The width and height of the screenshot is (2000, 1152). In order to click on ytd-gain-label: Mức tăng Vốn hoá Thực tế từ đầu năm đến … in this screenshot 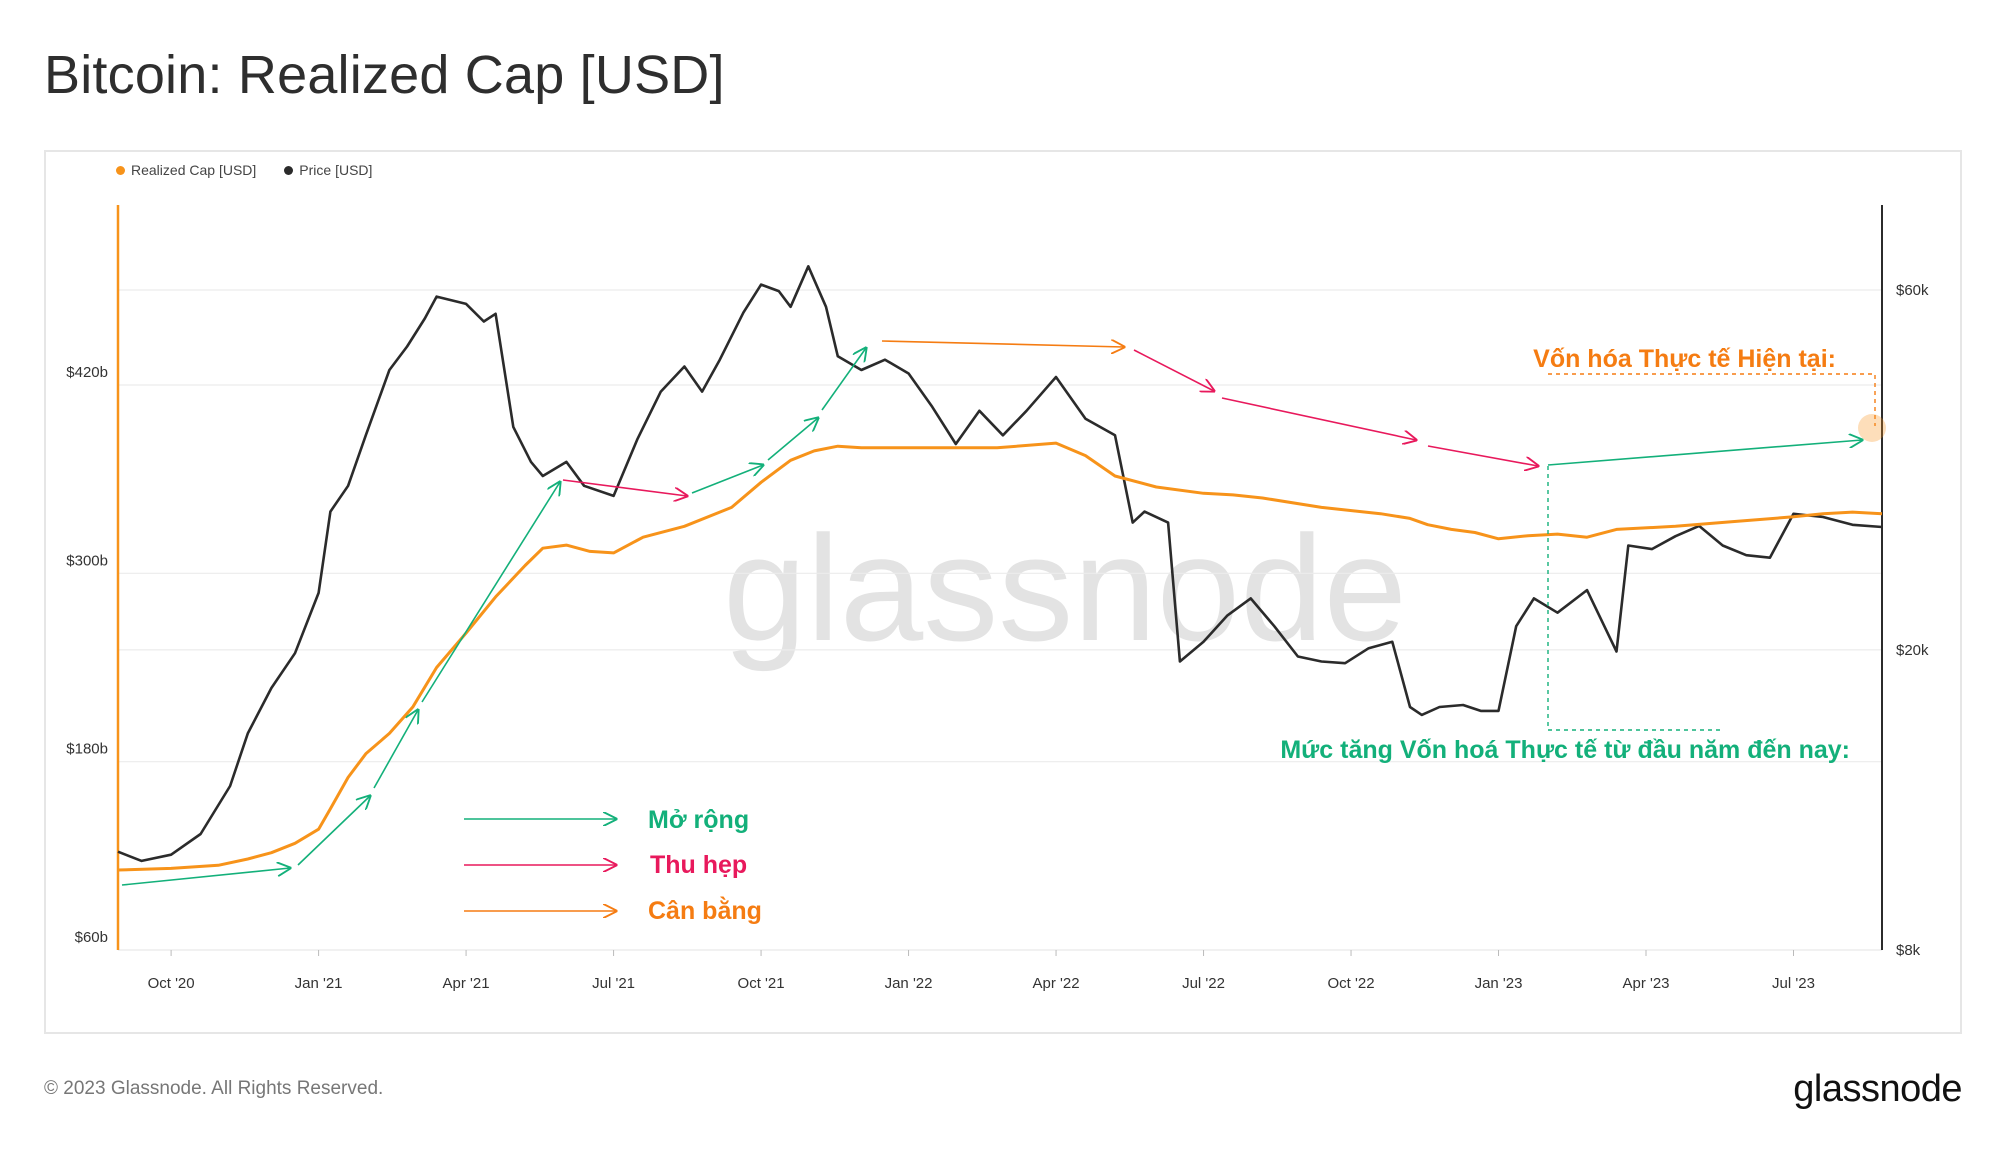, I will do `click(1565, 750)`.